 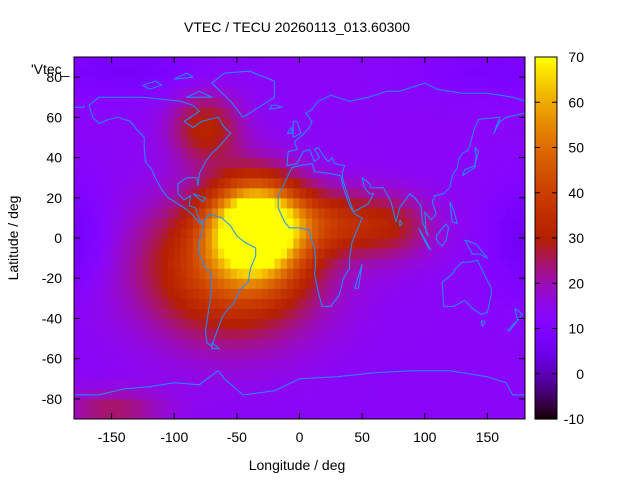 I want to click on colorbar-tick-label: 40, so click(x=576, y=193).